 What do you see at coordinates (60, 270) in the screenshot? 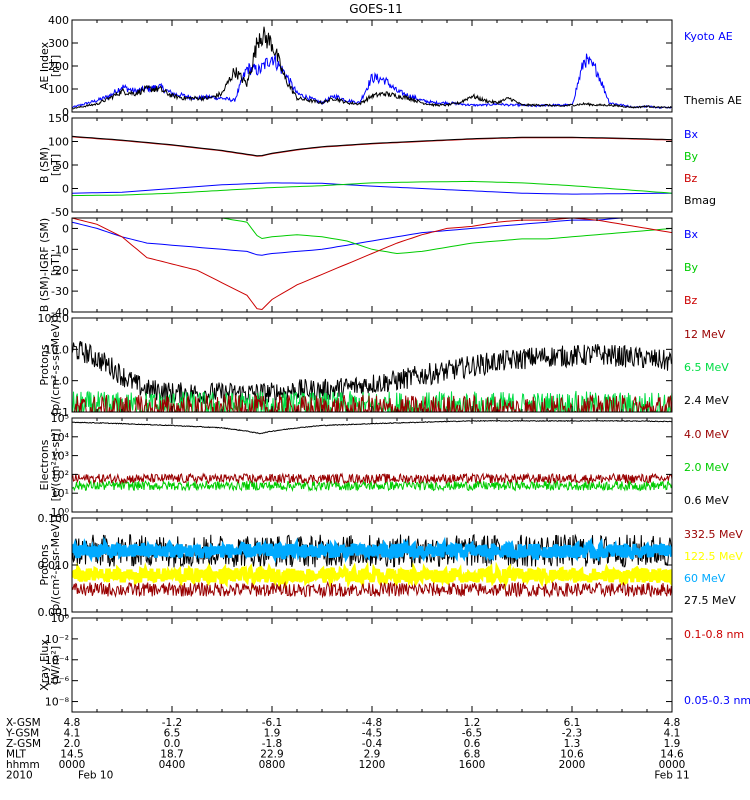
I see `y-tick-label-bigrf-2: -20` at bounding box center [60, 270].